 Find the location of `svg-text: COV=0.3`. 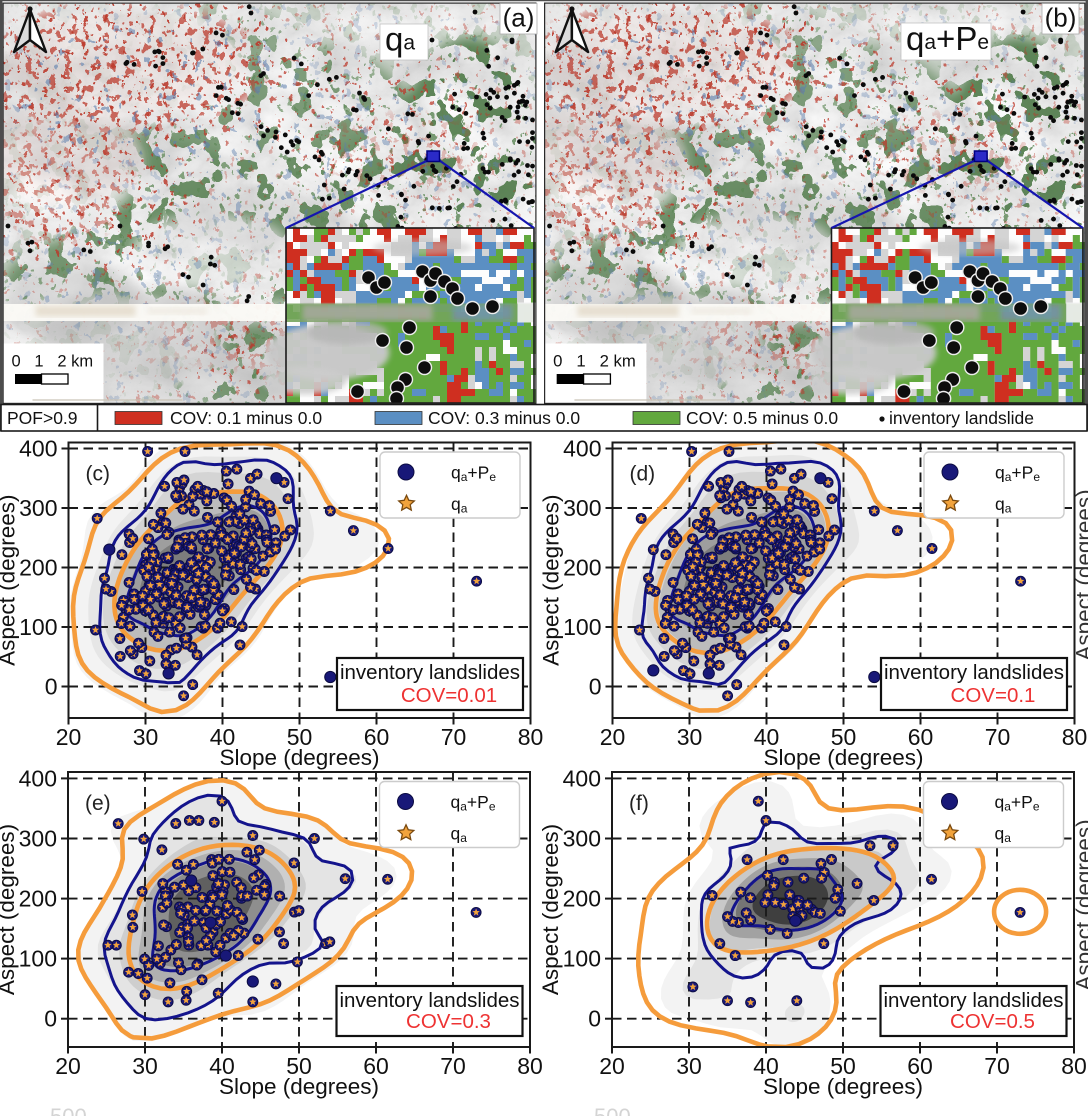

svg-text: COV=0.3 is located at coordinates (448, 1021).